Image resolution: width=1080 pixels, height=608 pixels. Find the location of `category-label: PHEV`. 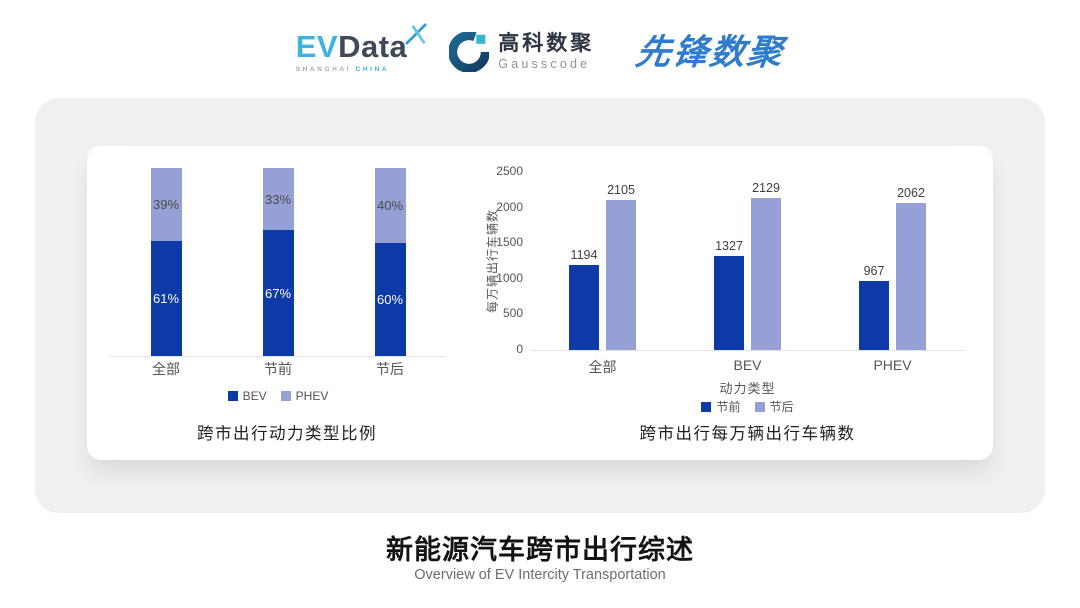

category-label: PHEV is located at coordinates (892, 365).